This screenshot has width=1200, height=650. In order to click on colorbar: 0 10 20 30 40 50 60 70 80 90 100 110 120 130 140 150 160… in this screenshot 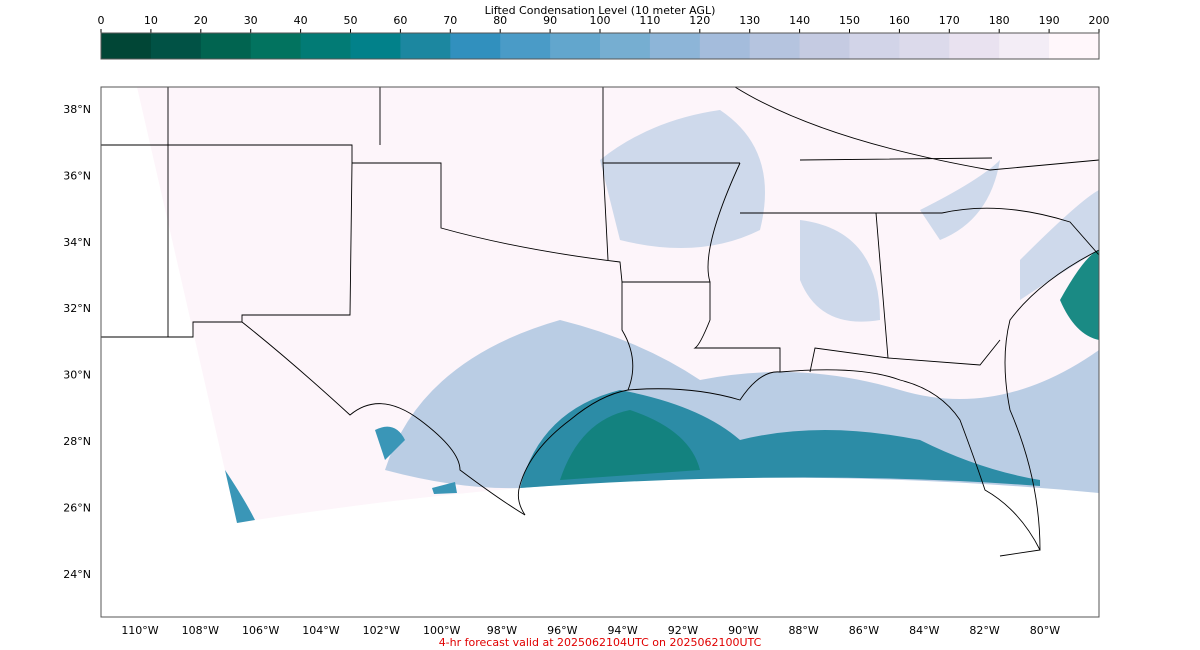, I will do `click(604, 36)`.